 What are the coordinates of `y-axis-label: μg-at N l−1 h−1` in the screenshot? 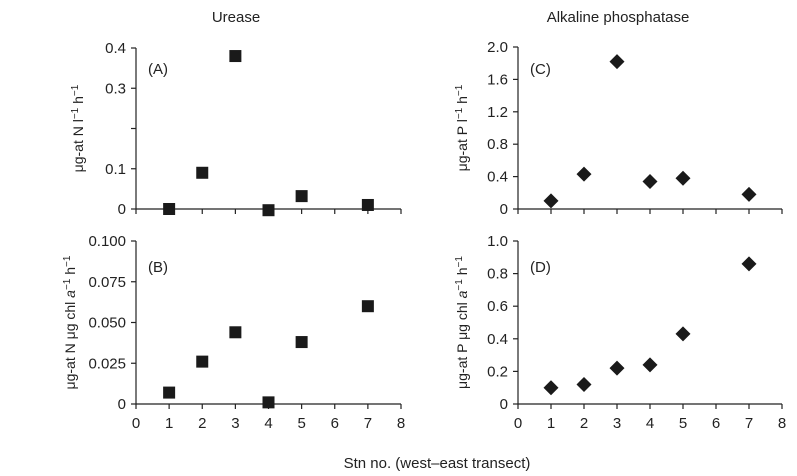 It's located at (78, 128).